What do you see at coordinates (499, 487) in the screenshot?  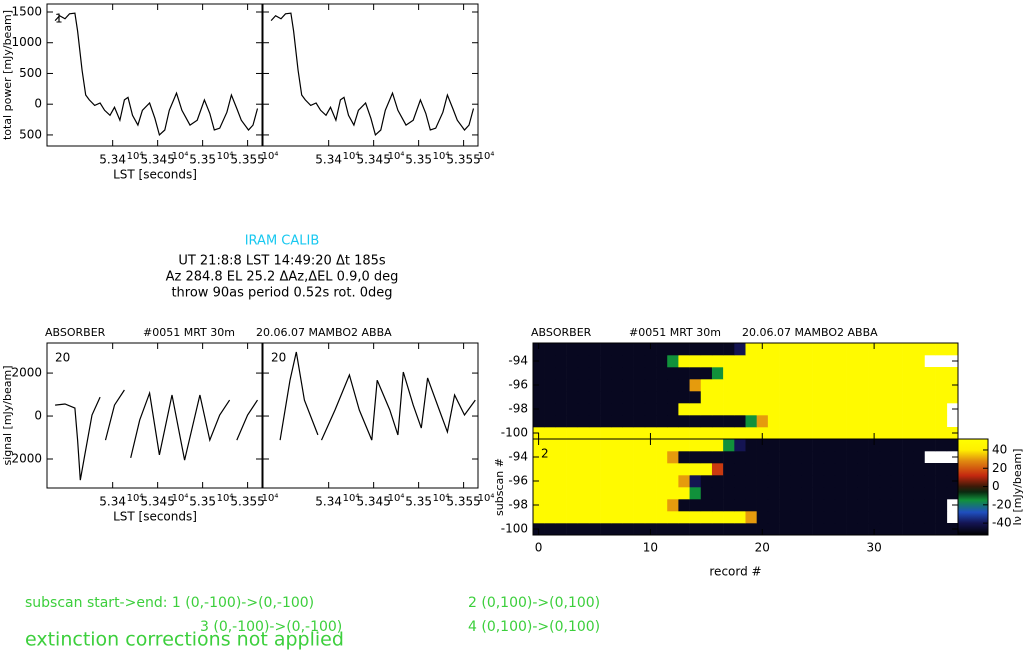 I see `y-axis-label: subscan #` at bounding box center [499, 487].